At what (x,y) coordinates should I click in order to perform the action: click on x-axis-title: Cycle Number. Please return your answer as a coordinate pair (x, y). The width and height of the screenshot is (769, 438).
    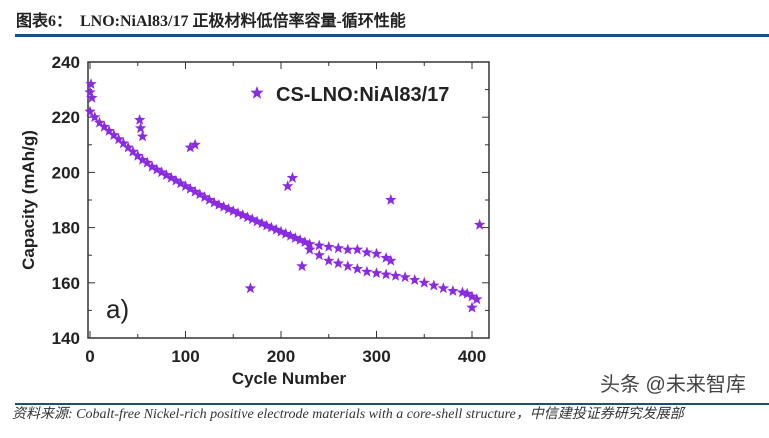
    Looking at the image, I should click on (289, 378).